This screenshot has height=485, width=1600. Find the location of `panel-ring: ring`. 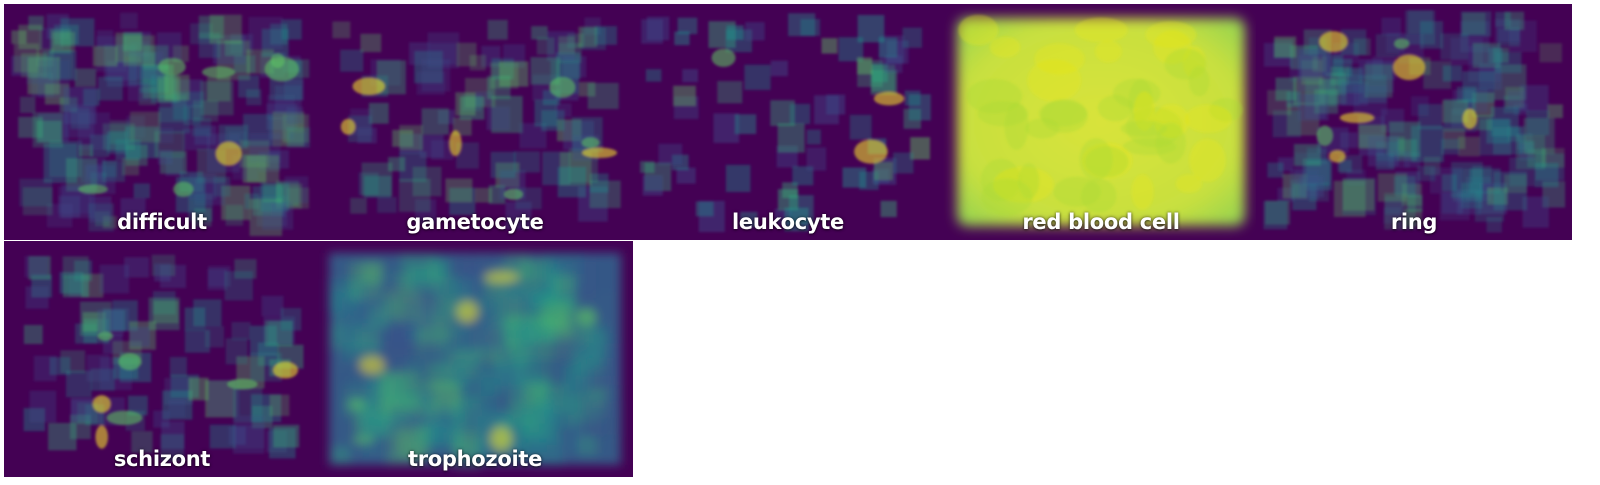

panel-ring: ring is located at coordinates (1414, 122).